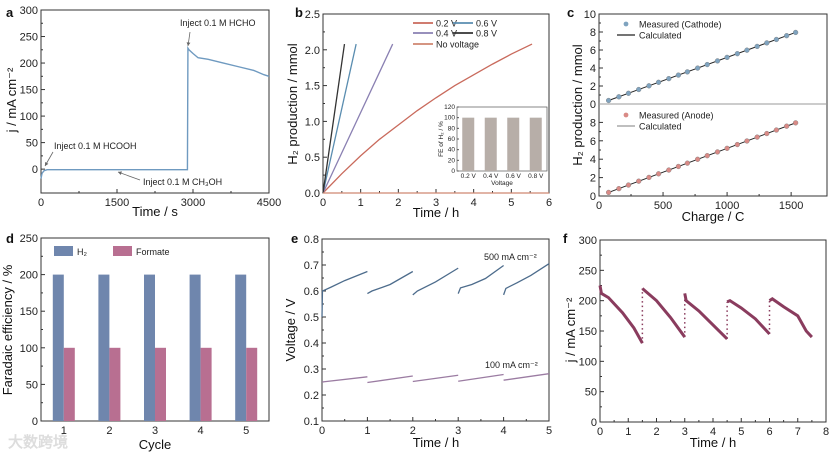  What do you see at coordinates (109, 431) in the screenshot?
I see `d-x-tick-label: 2` at bounding box center [109, 431].